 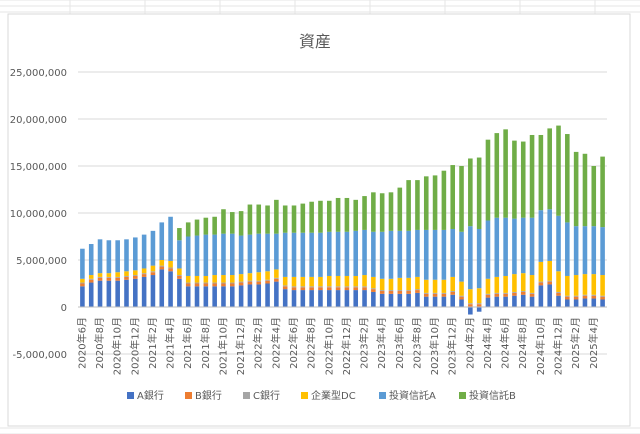 What do you see at coordinates (315, 41) in the screenshot?
I see `chart-title: 資産` at bounding box center [315, 41].